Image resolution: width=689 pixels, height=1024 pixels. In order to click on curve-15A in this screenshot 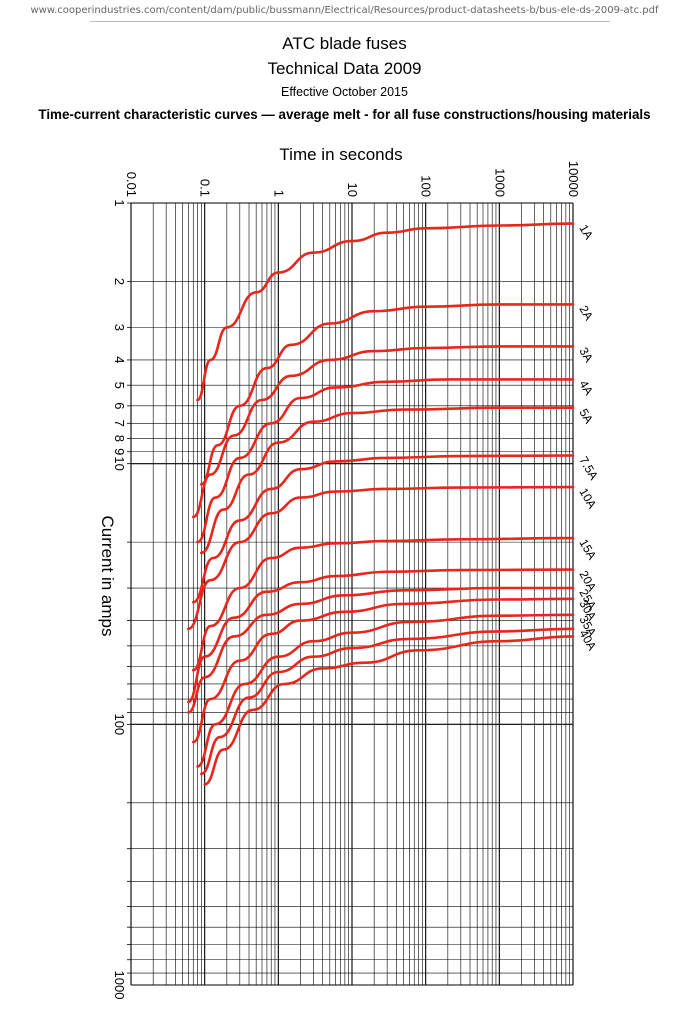, I will do `click(383, 604)`.